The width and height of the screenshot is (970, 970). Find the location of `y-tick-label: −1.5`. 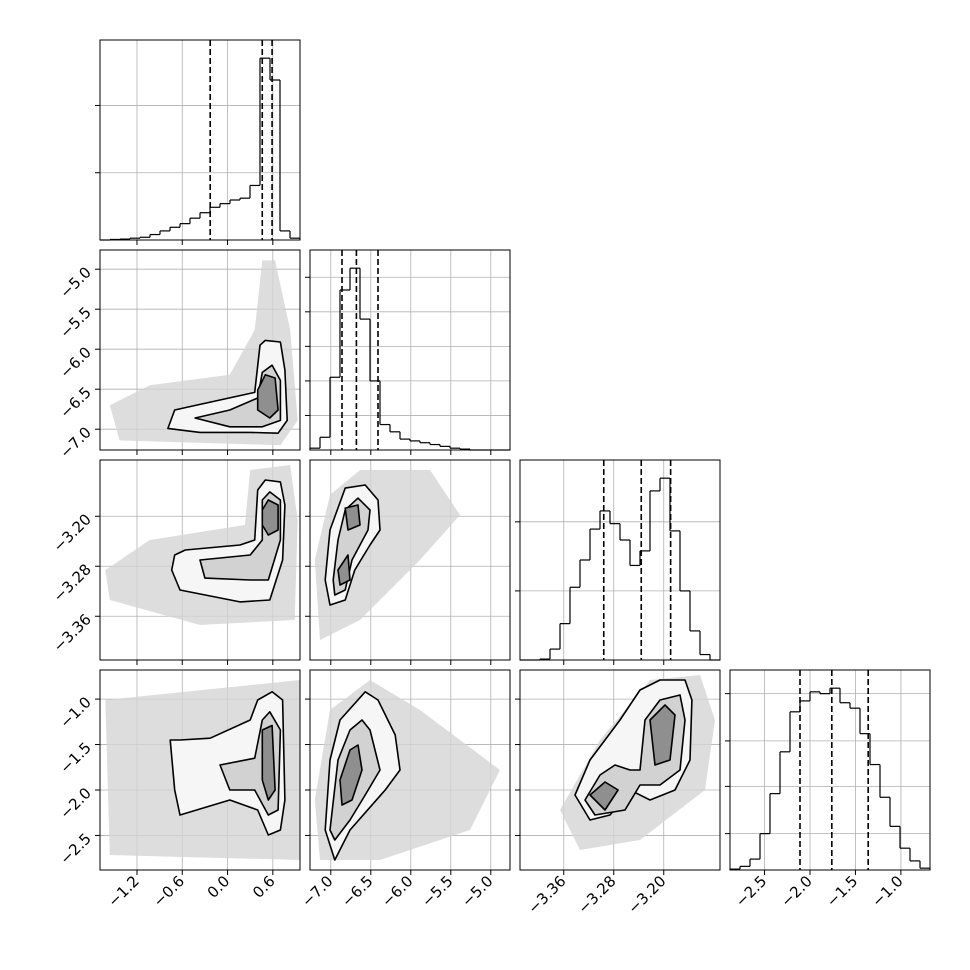

y-tick-label: −1.5 is located at coordinates (75, 758).